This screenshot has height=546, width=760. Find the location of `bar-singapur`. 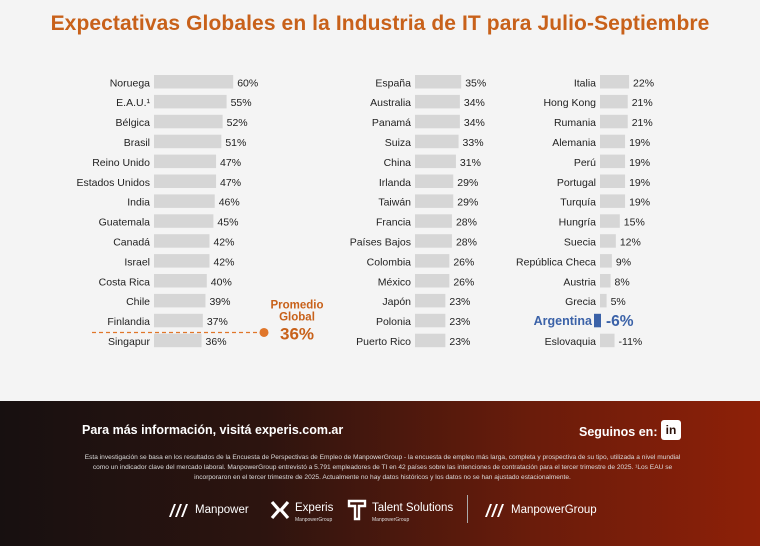

bar-singapur is located at coordinates (178, 340).